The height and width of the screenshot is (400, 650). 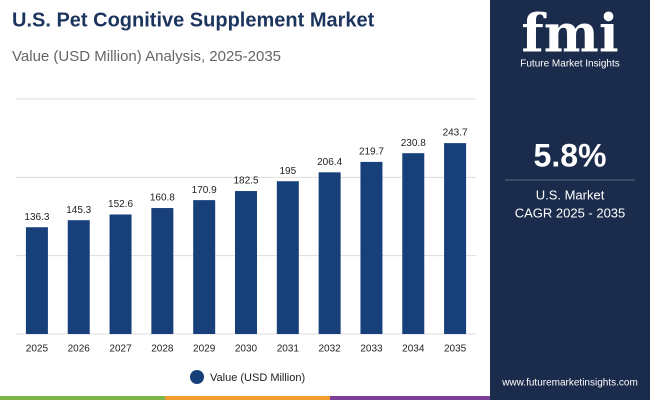 I want to click on x-tick-label: 2032, so click(x=330, y=349).